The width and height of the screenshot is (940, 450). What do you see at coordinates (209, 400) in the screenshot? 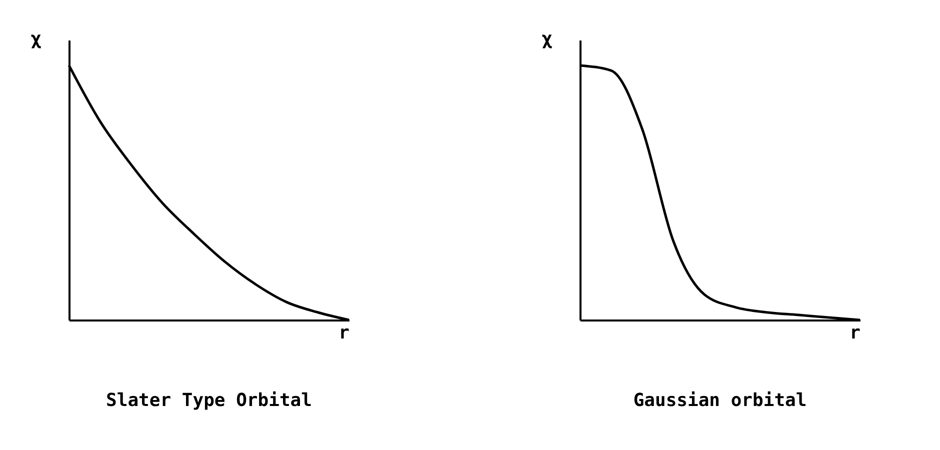
I see `text: Slater Type Orbital` at bounding box center [209, 400].